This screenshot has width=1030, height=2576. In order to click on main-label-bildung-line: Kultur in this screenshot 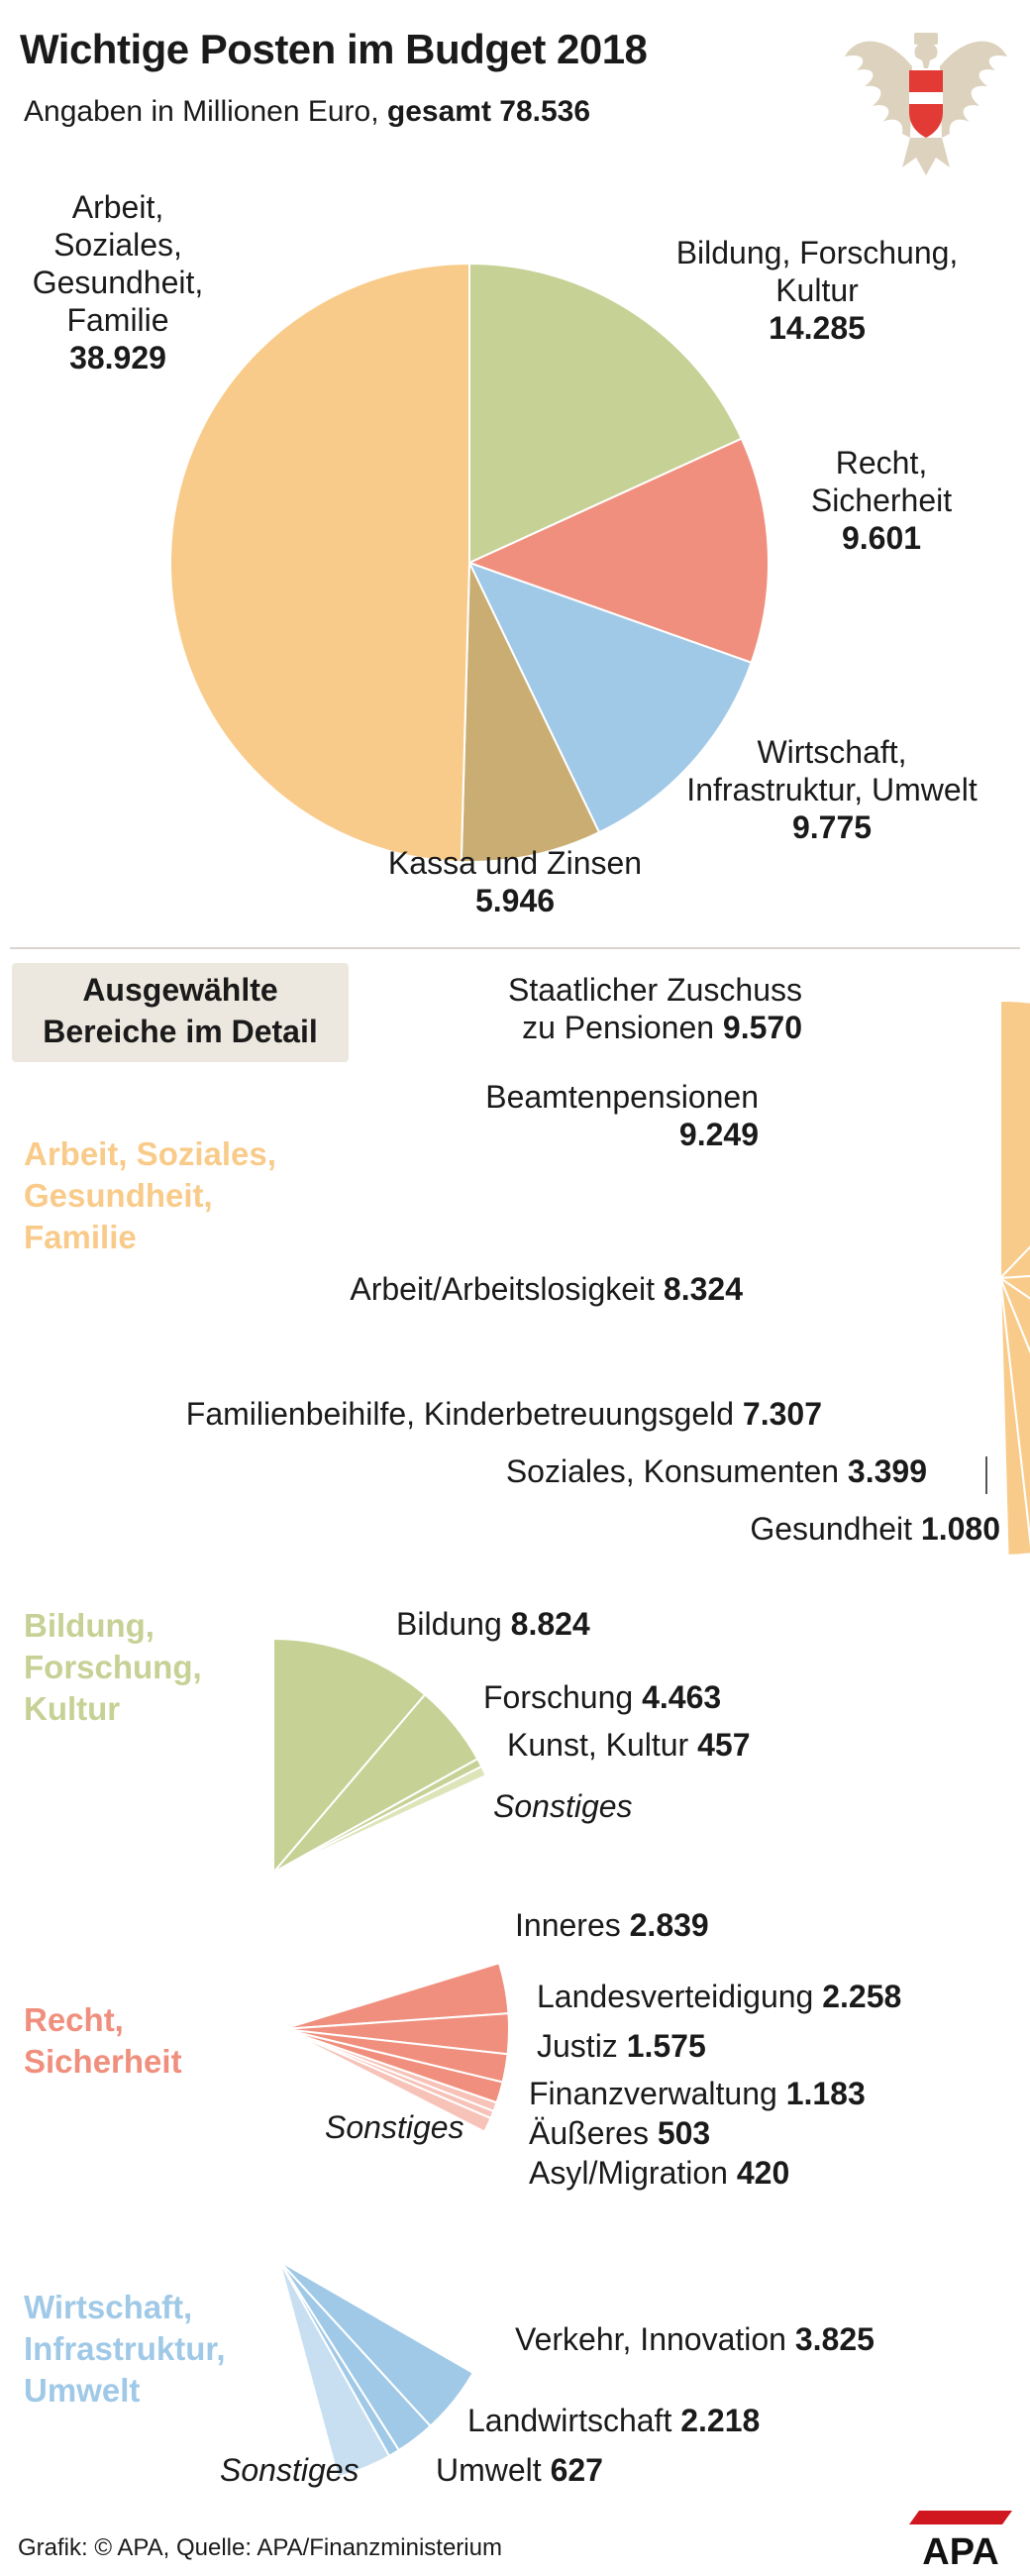, I will do `click(817, 290)`.